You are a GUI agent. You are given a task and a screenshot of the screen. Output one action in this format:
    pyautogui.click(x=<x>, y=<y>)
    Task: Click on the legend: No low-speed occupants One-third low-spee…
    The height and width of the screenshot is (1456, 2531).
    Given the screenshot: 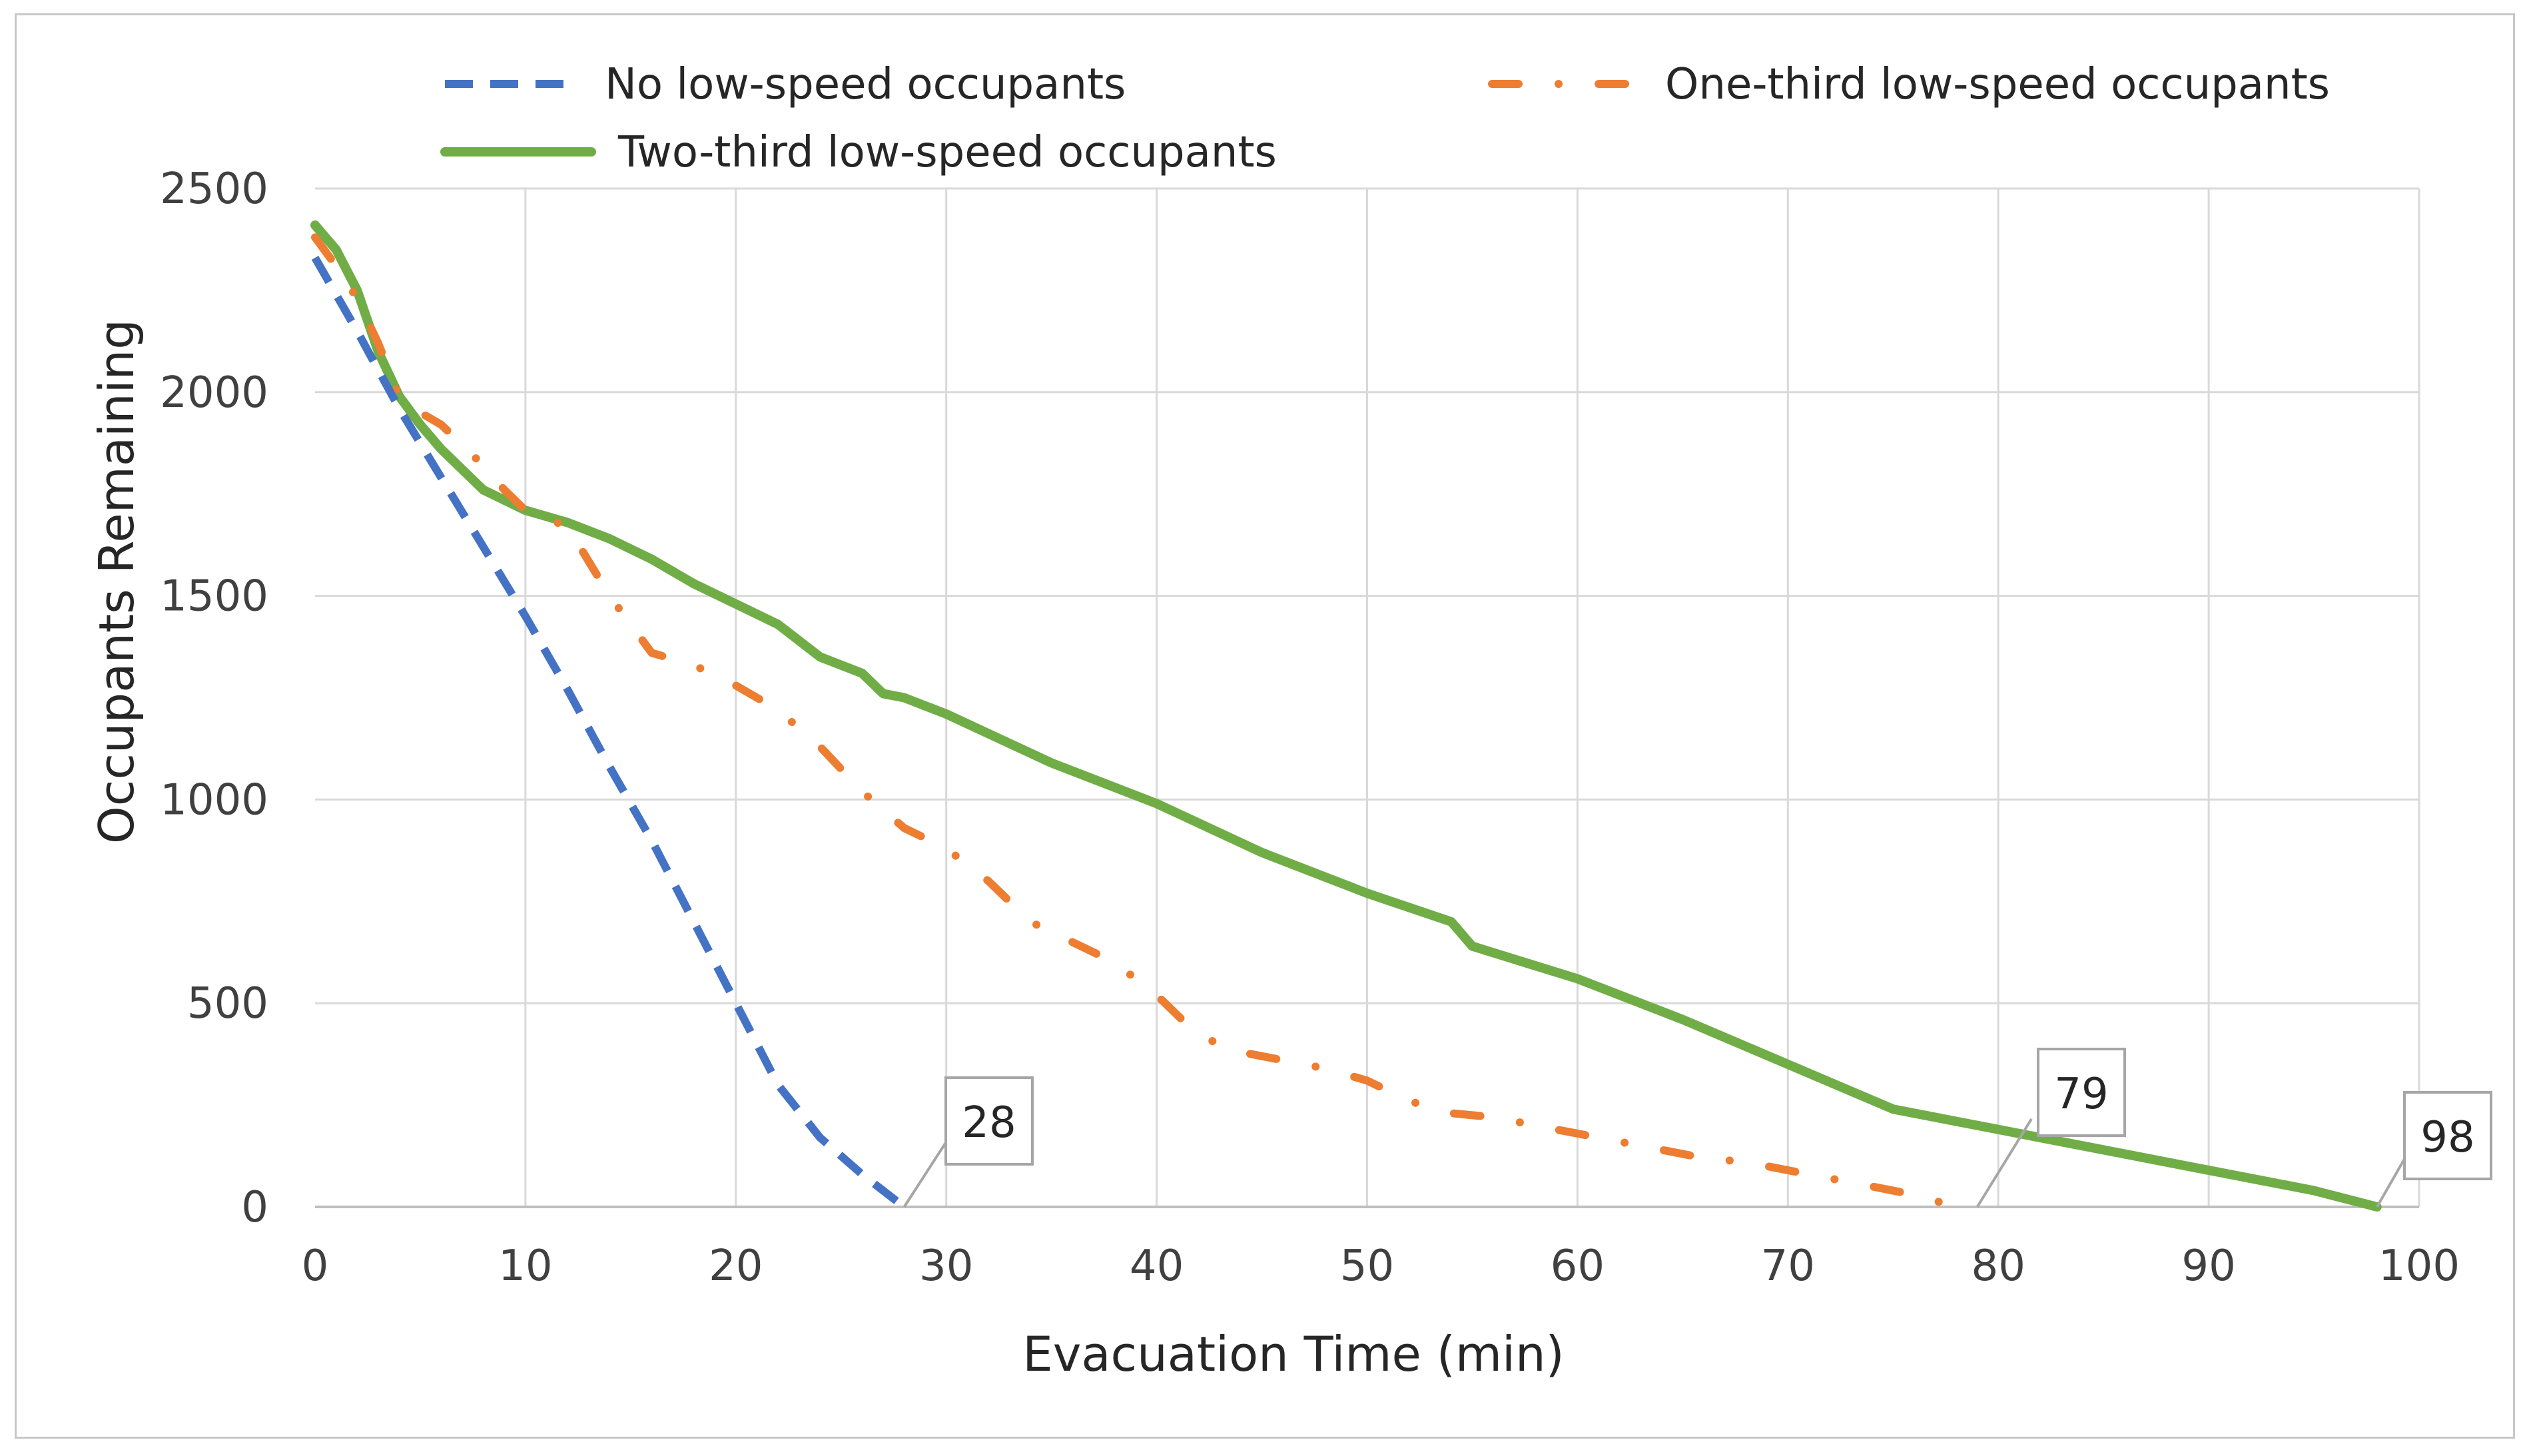 What is the action you would take?
    pyautogui.click(x=1385, y=118)
    